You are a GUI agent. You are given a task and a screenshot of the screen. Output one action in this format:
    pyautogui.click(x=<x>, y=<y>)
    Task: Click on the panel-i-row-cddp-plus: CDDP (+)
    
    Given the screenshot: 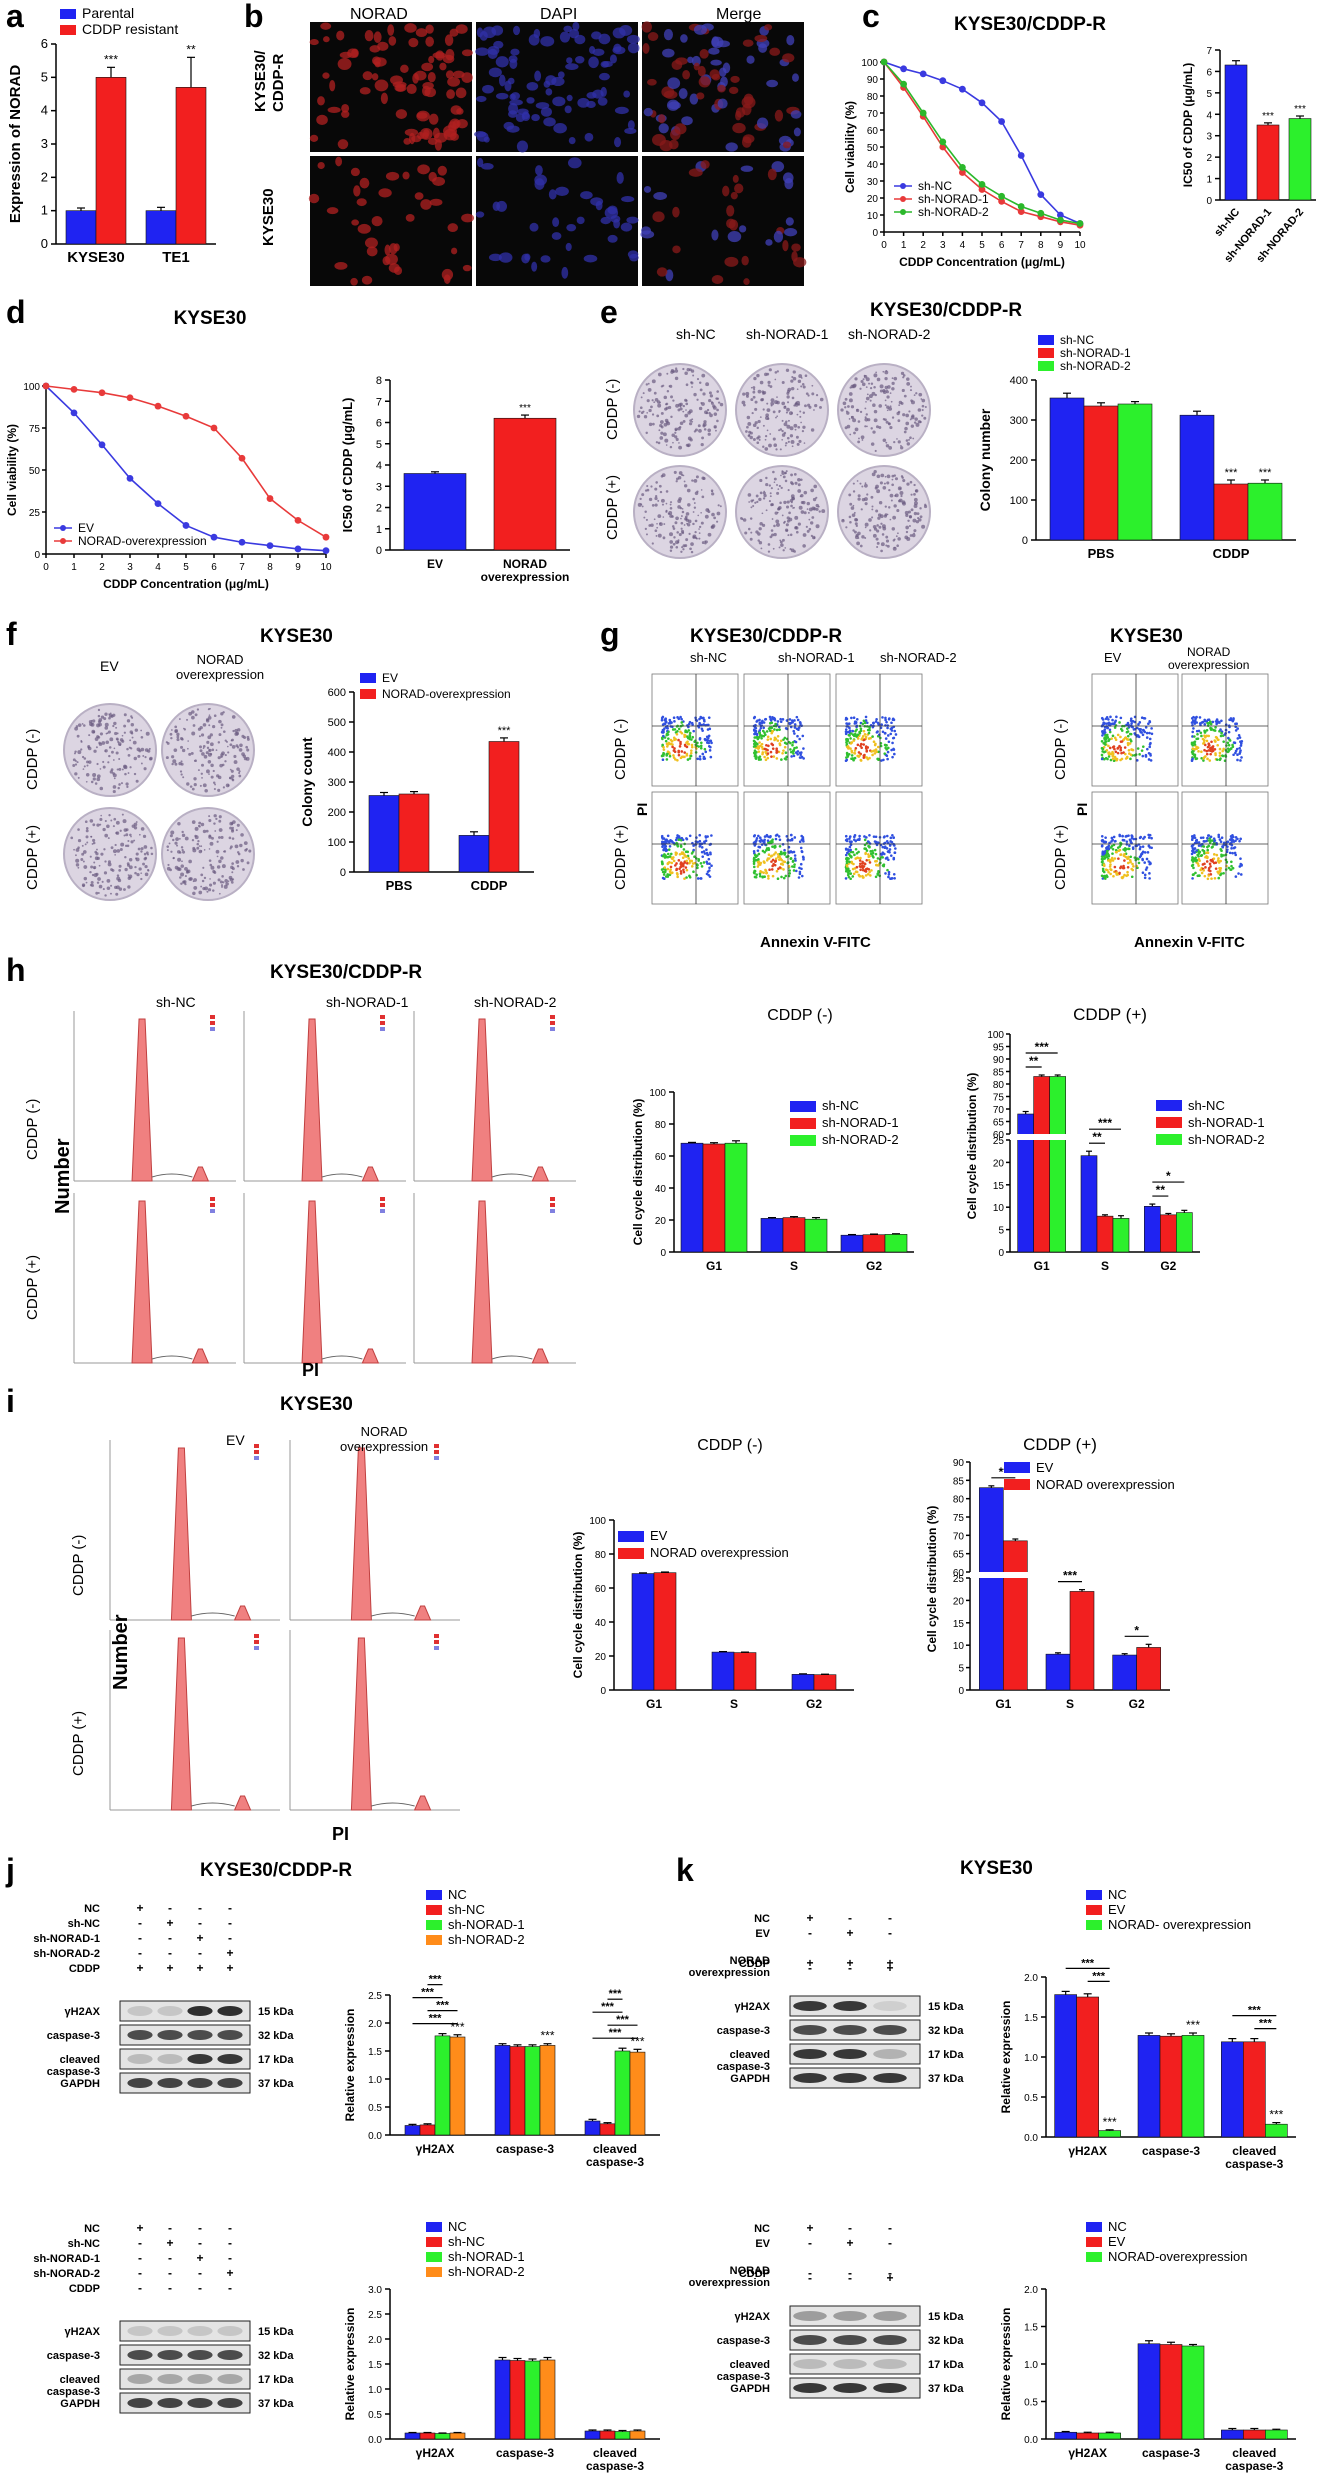 What is the action you would take?
    pyautogui.click(x=78, y=1743)
    